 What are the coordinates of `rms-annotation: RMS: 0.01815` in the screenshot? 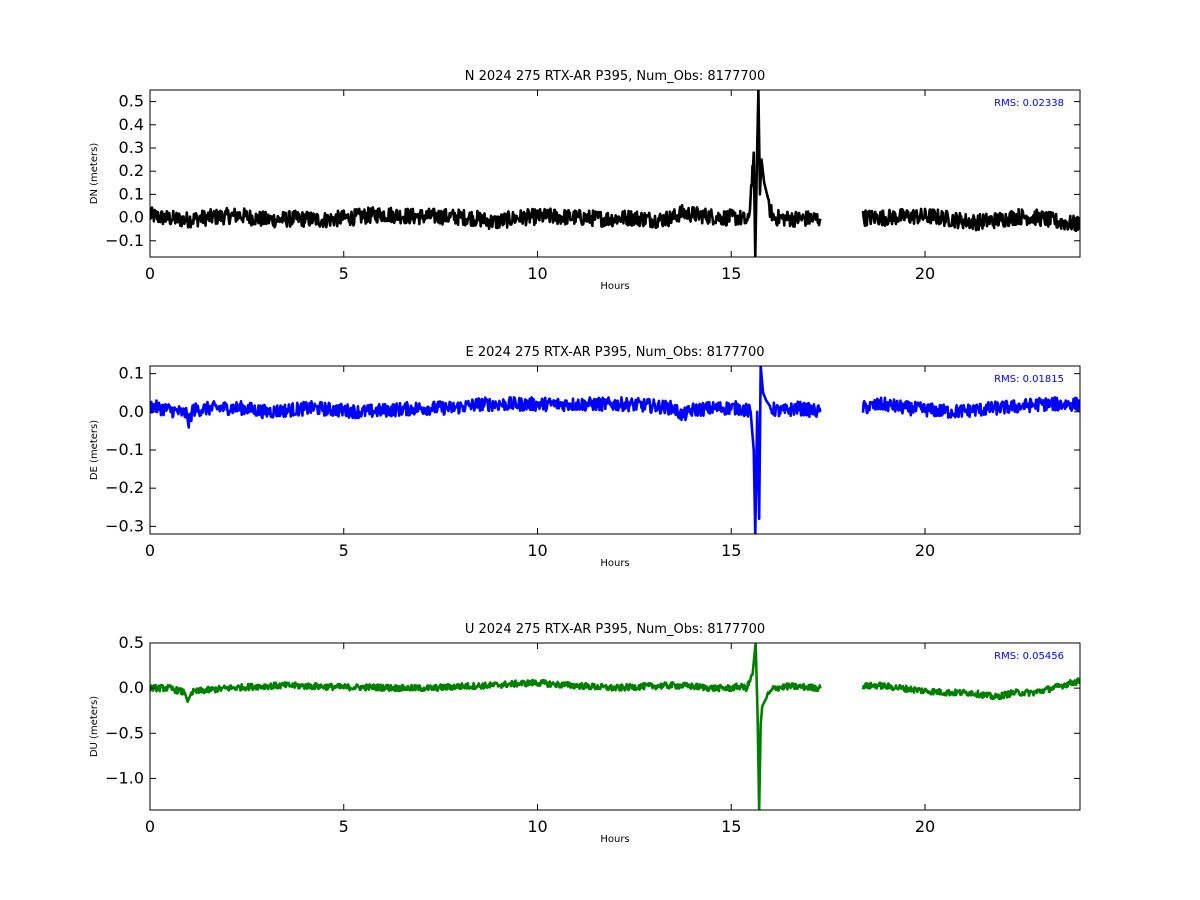 It's located at (1029, 379).